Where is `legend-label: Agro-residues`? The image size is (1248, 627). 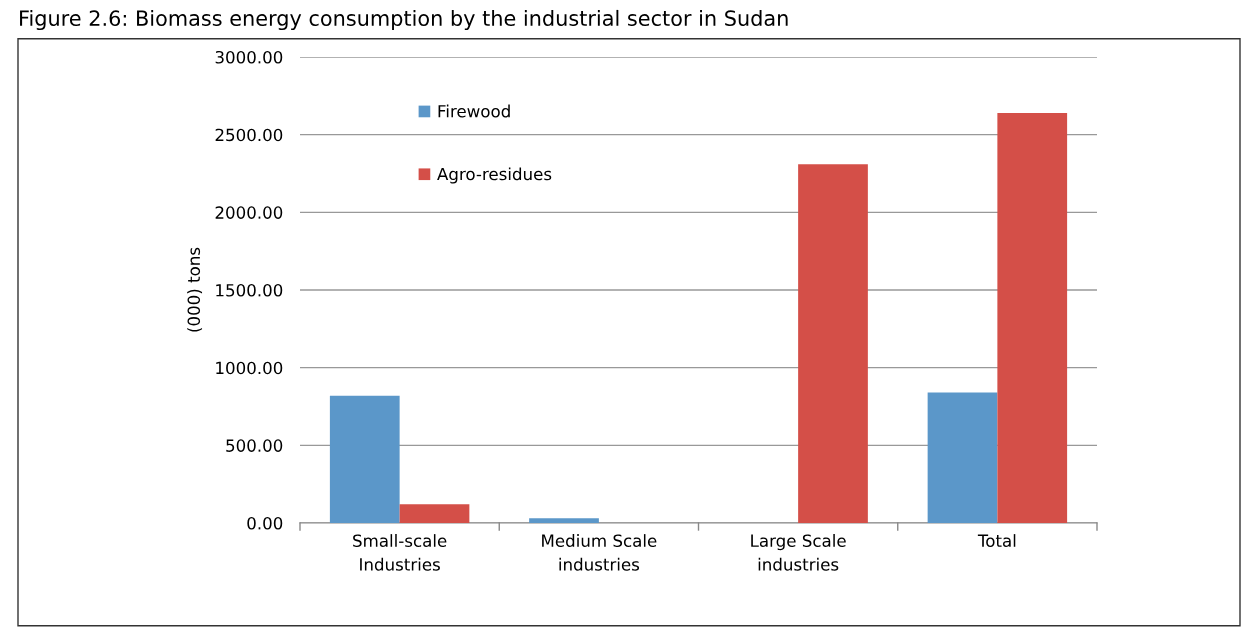 legend-label: Agro-residues is located at coordinates (494, 175).